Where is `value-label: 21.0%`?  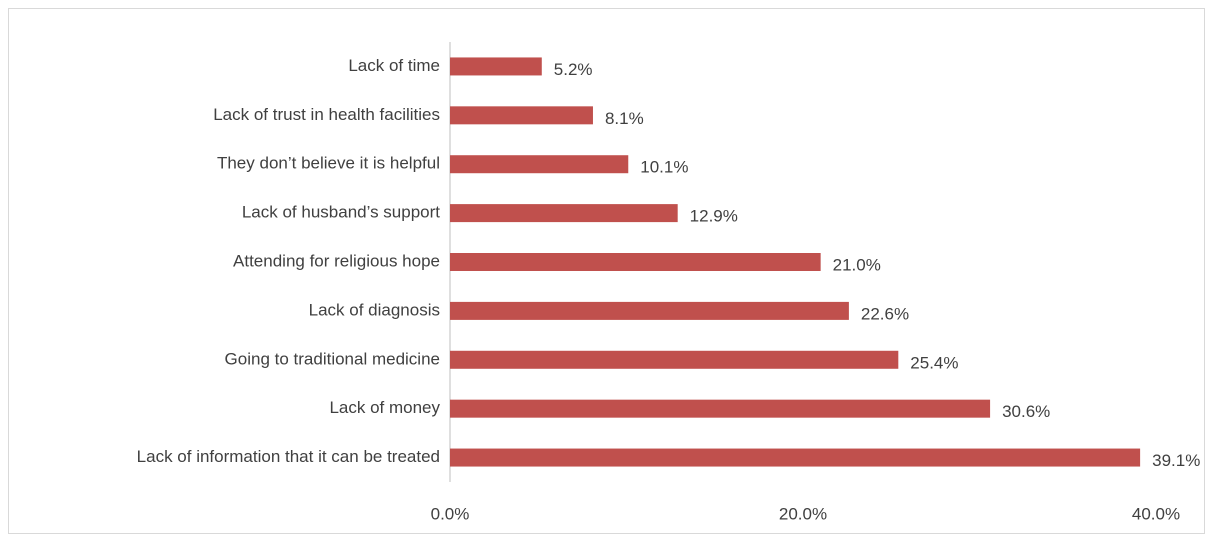
value-label: 21.0% is located at coordinates (857, 264).